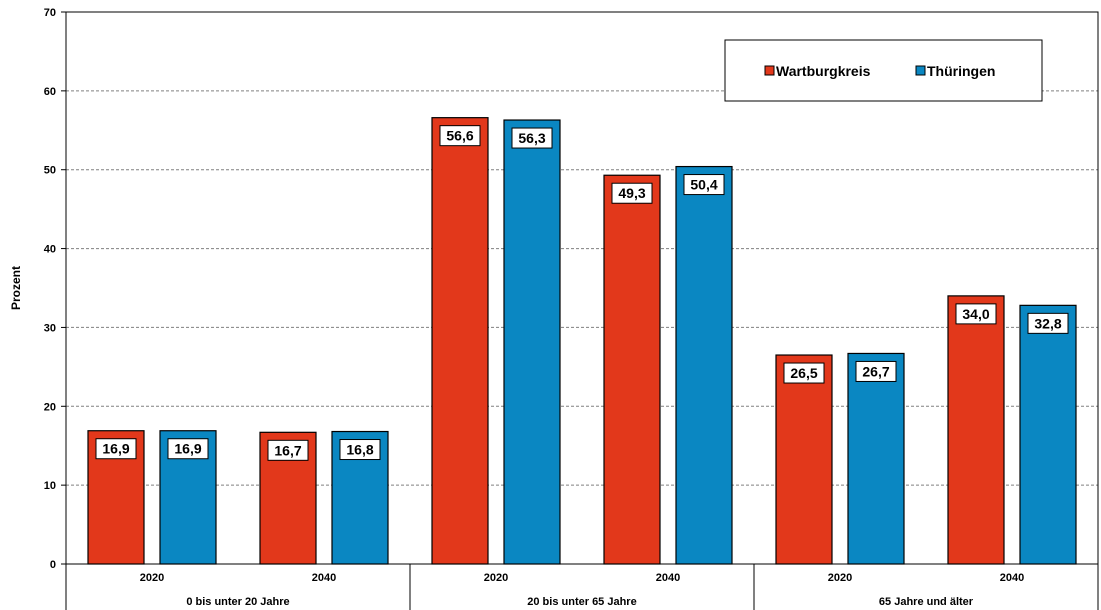 Image resolution: width=1101 pixels, height=610 pixels. I want to click on legend-label: Thüringen, so click(961, 71).